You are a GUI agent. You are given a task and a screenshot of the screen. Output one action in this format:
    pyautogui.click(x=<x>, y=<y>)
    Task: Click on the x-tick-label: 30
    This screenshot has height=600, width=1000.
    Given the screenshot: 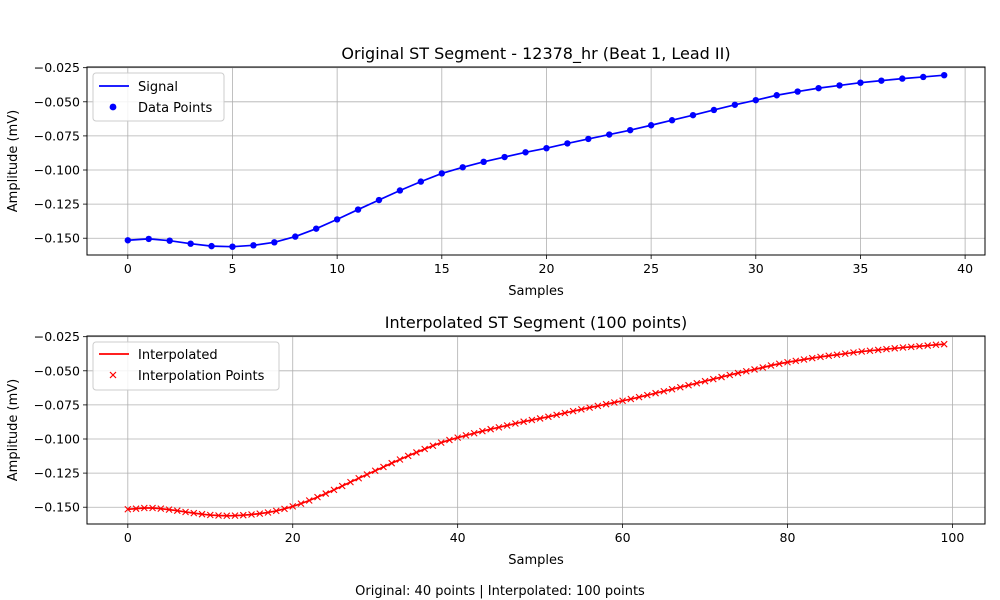 What is the action you would take?
    pyautogui.click(x=756, y=268)
    